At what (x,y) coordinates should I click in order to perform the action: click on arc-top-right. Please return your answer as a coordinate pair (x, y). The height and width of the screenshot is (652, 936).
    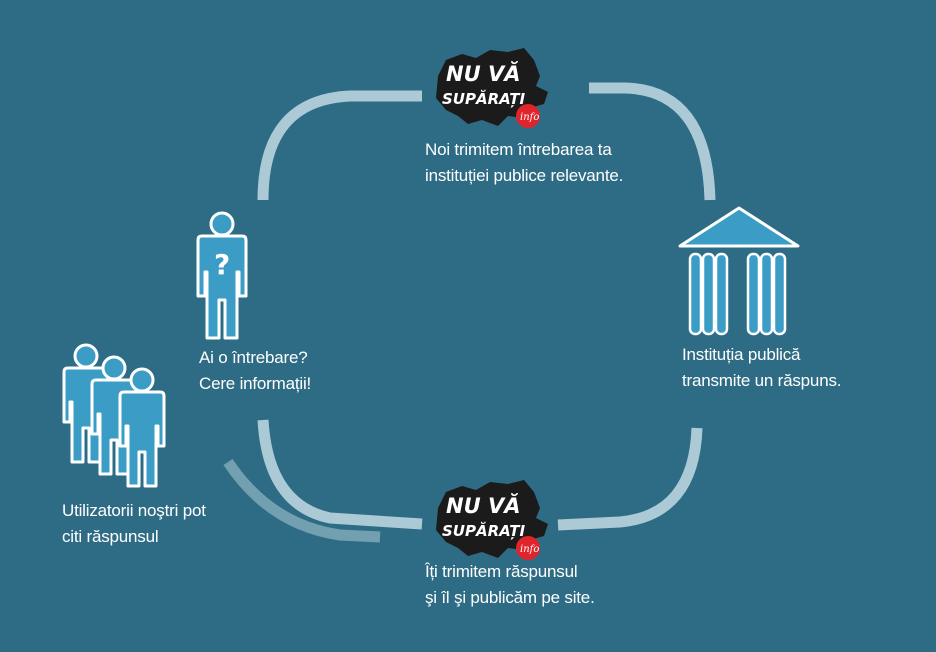
    Looking at the image, I should click on (652, 141).